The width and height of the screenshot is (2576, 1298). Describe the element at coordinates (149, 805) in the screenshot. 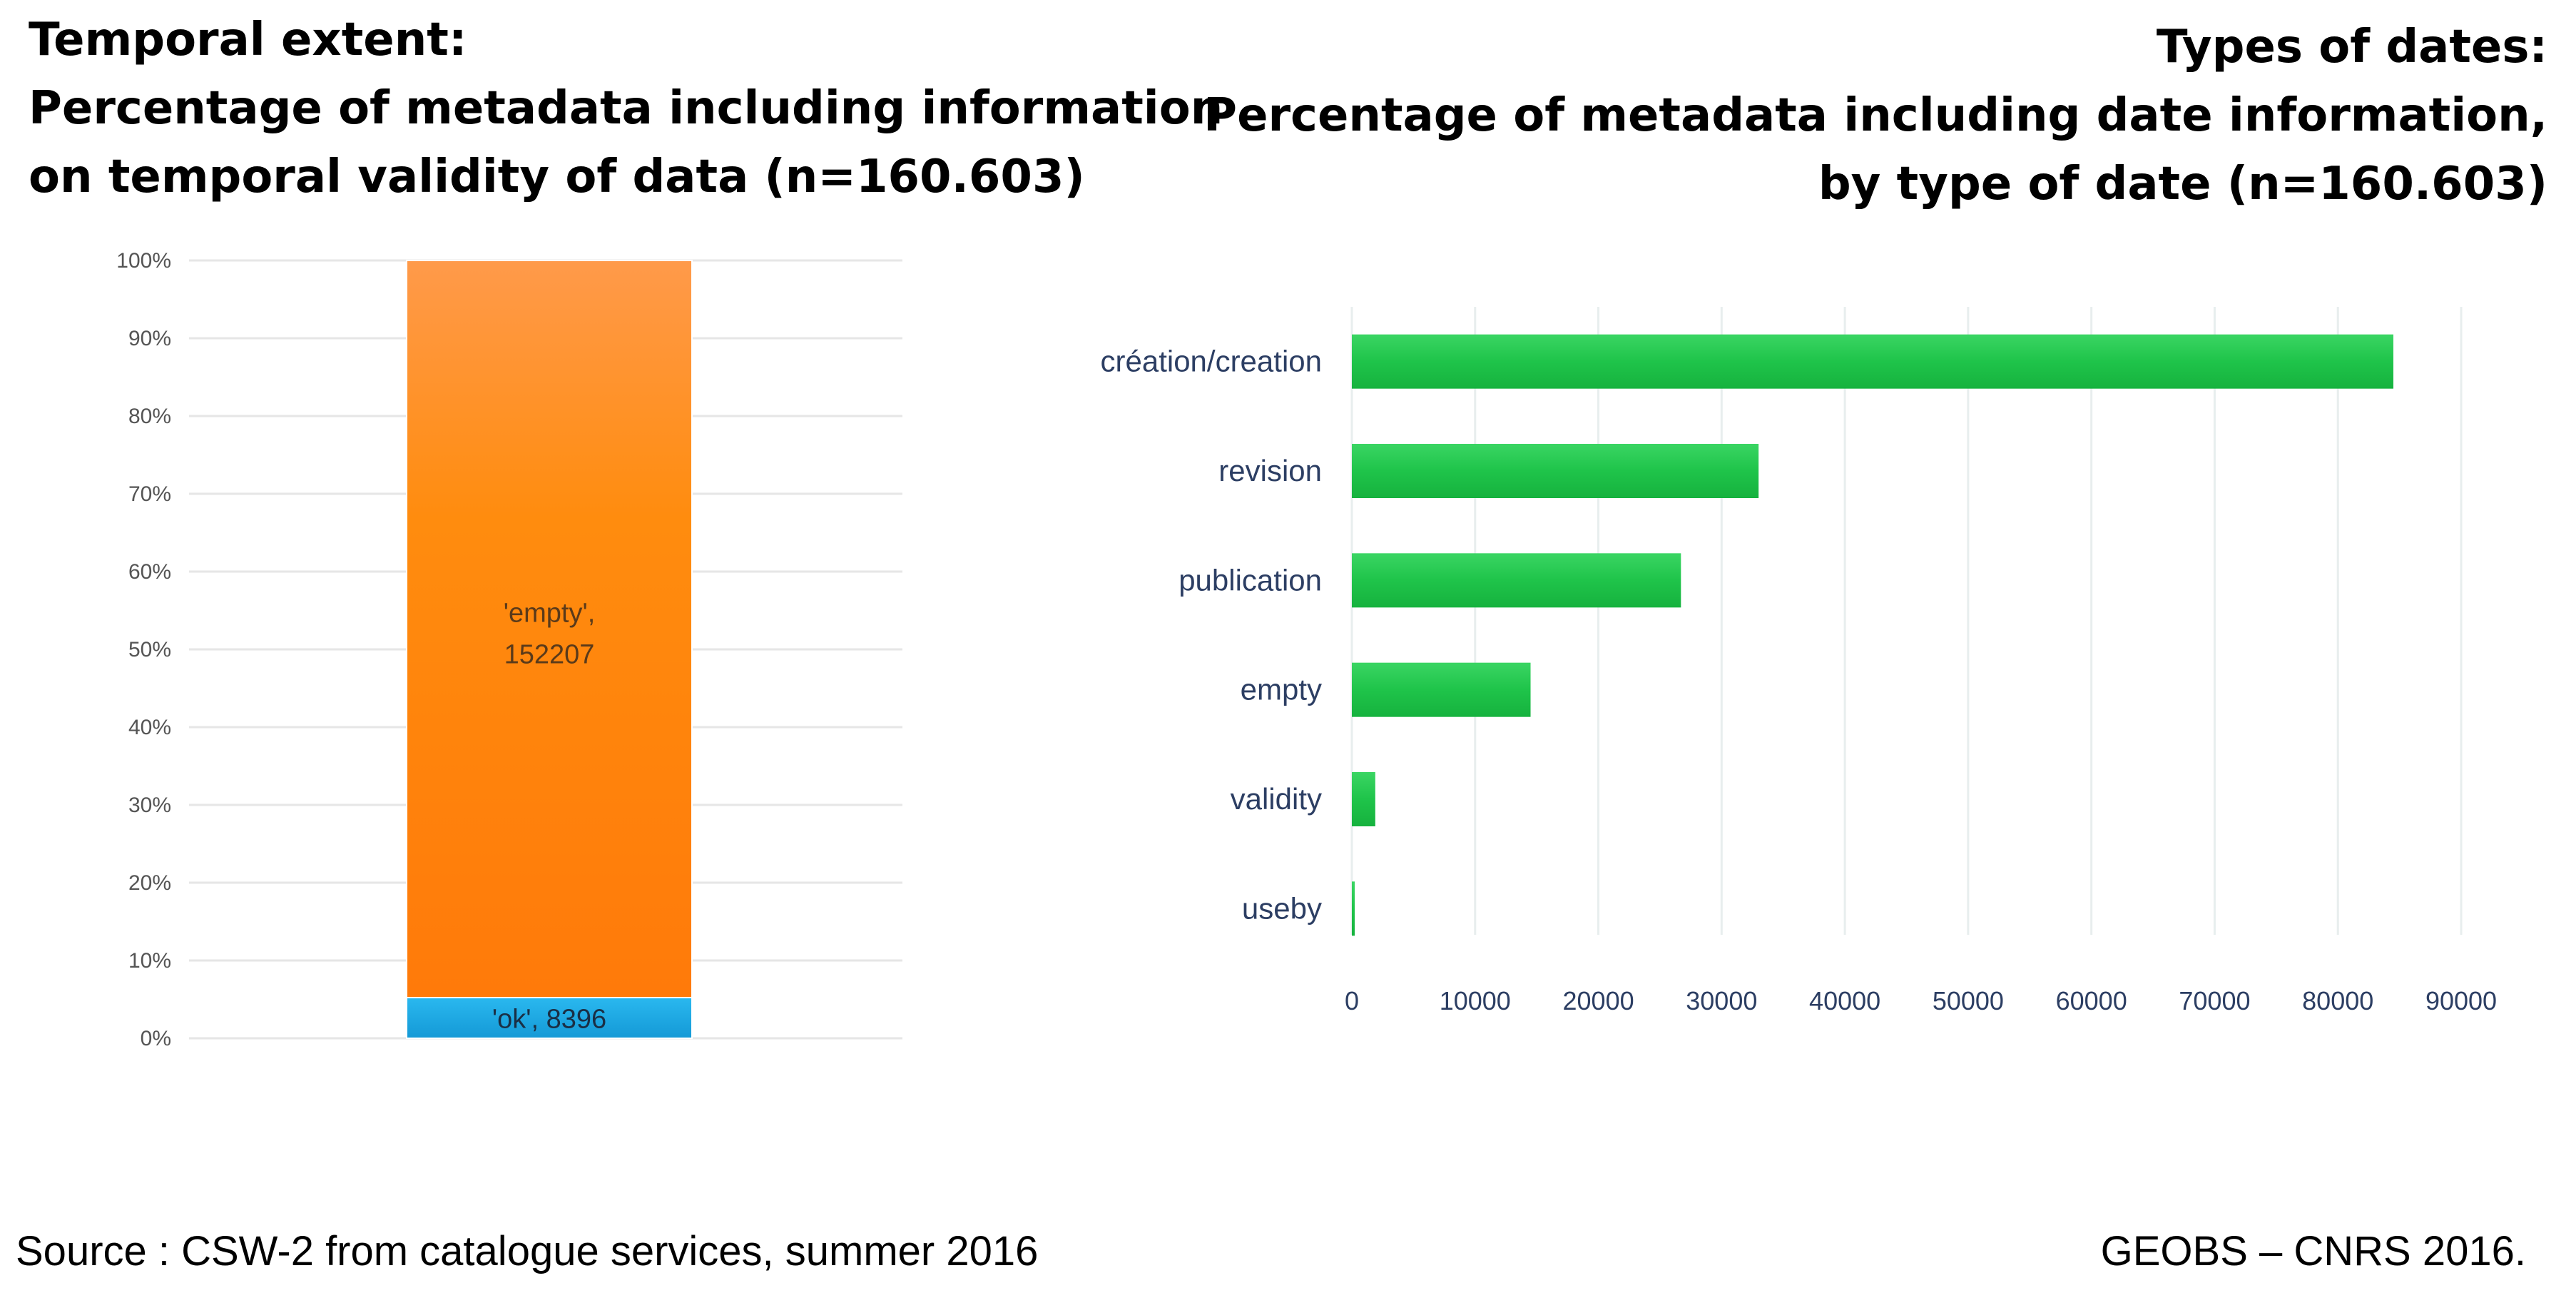

I see `y-tick-label: 30%` at that location.